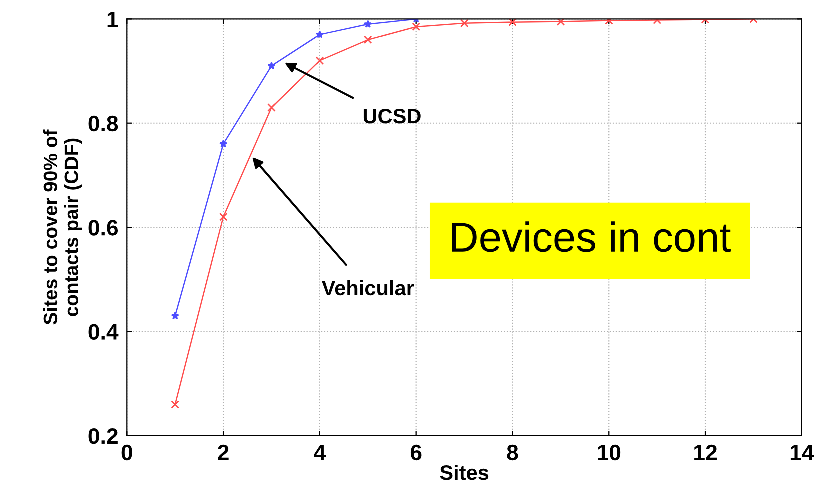 Image resolution: width=831 pixels, height=492 pixels. What do you see at coordinates (392, 116) in the screenshot?
I see `annotation: UCSD` at bounding box center [392, 116].